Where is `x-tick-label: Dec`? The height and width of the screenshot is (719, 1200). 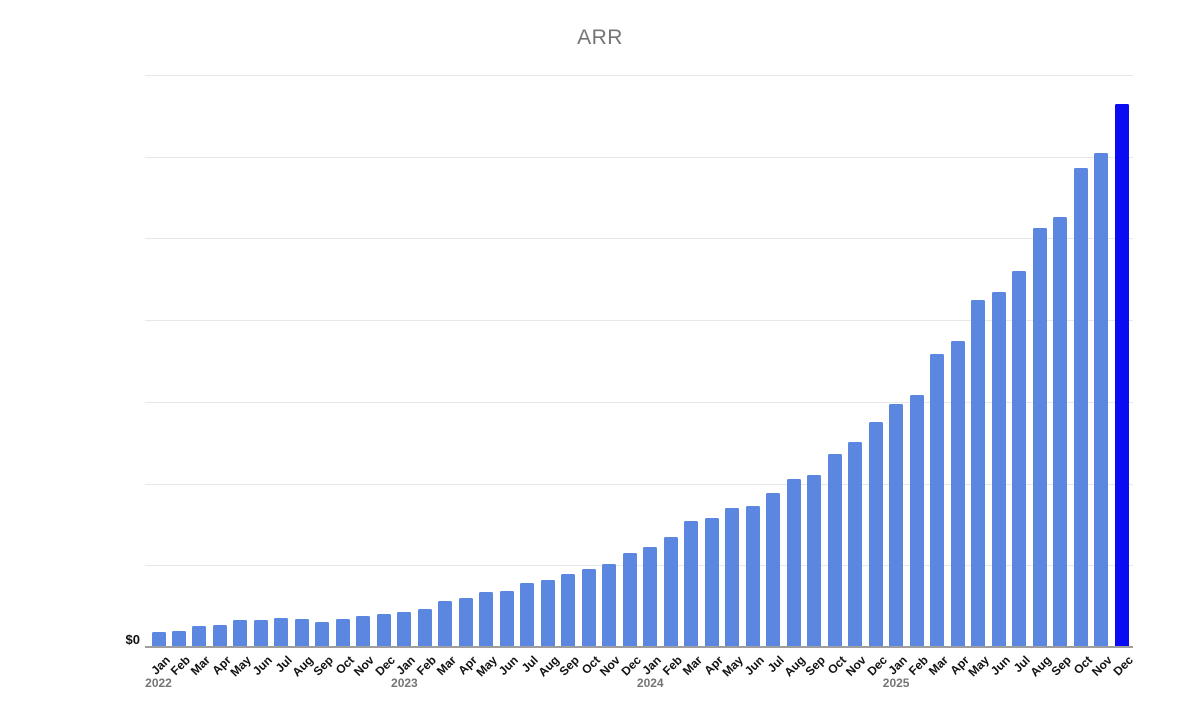
x-tick-label: Dec is located at coordinates (1122, 666).